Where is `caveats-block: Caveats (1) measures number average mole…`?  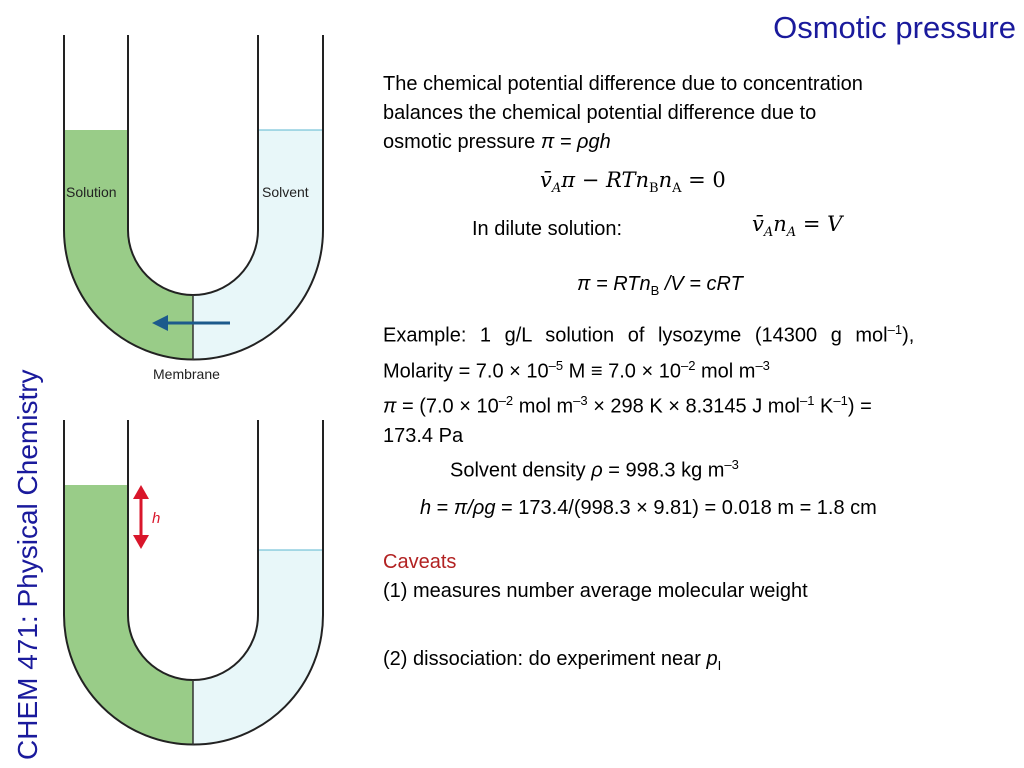 caveats-block: Caveats (1) measures number average mole… is located at coordinates (693, 614).